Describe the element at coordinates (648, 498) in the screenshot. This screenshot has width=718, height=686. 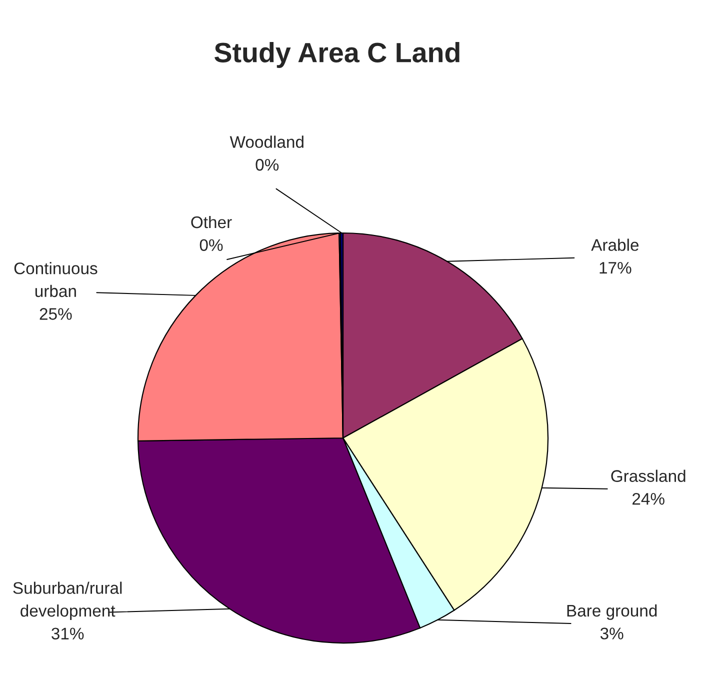
I see `data-label: 24%` at that location.